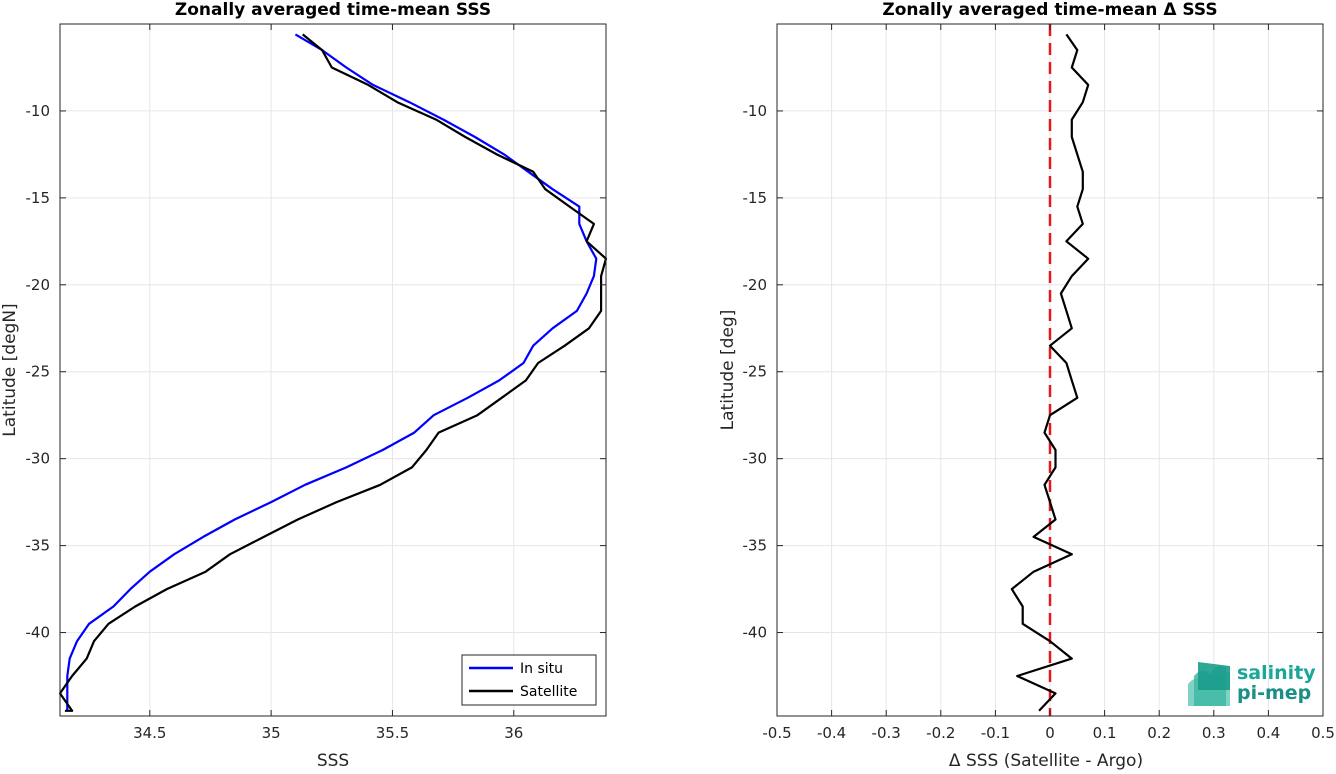 This screenshot has height=774, width=1336. Describe the element at coordinates (1209, 684) in the screenshot. I see `logo-wave-icon` at that location.